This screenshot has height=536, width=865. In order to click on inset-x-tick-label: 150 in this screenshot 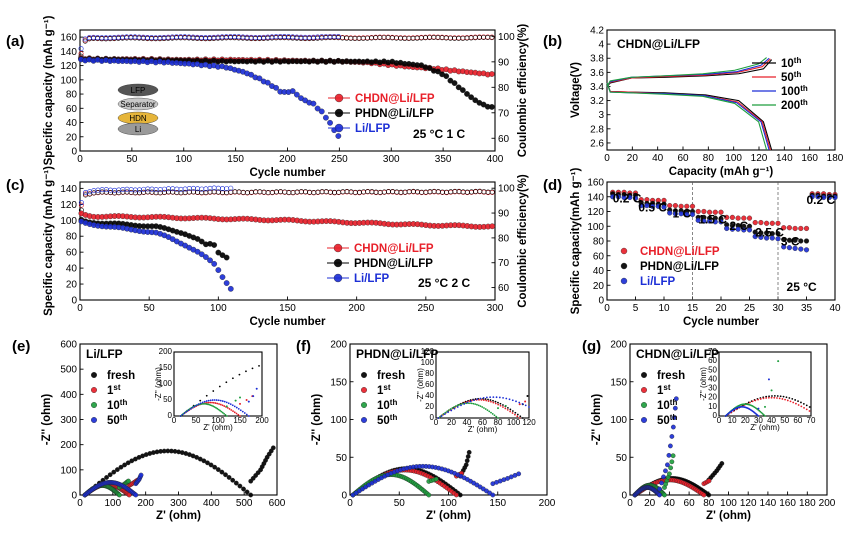, I will do `click(240, 420)`.